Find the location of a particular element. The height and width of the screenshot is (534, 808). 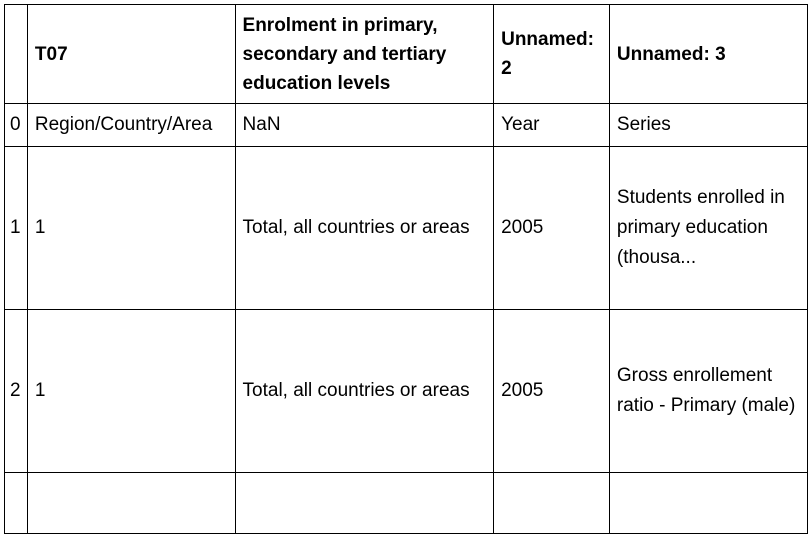

table-cell: NaN is located at coordinates (364, 125).